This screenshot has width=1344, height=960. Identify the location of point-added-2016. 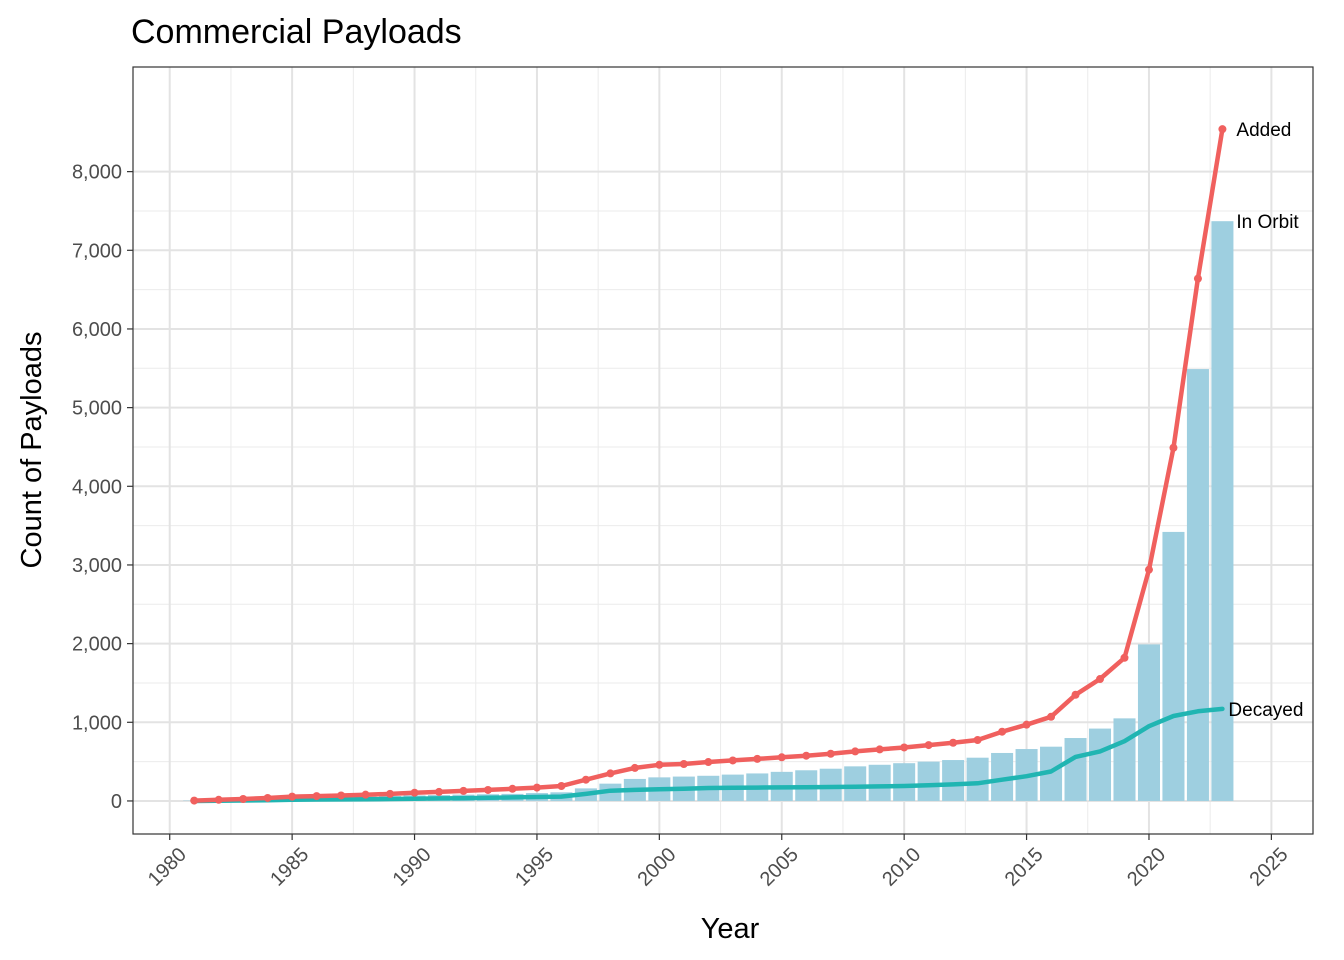
(1051, 716).